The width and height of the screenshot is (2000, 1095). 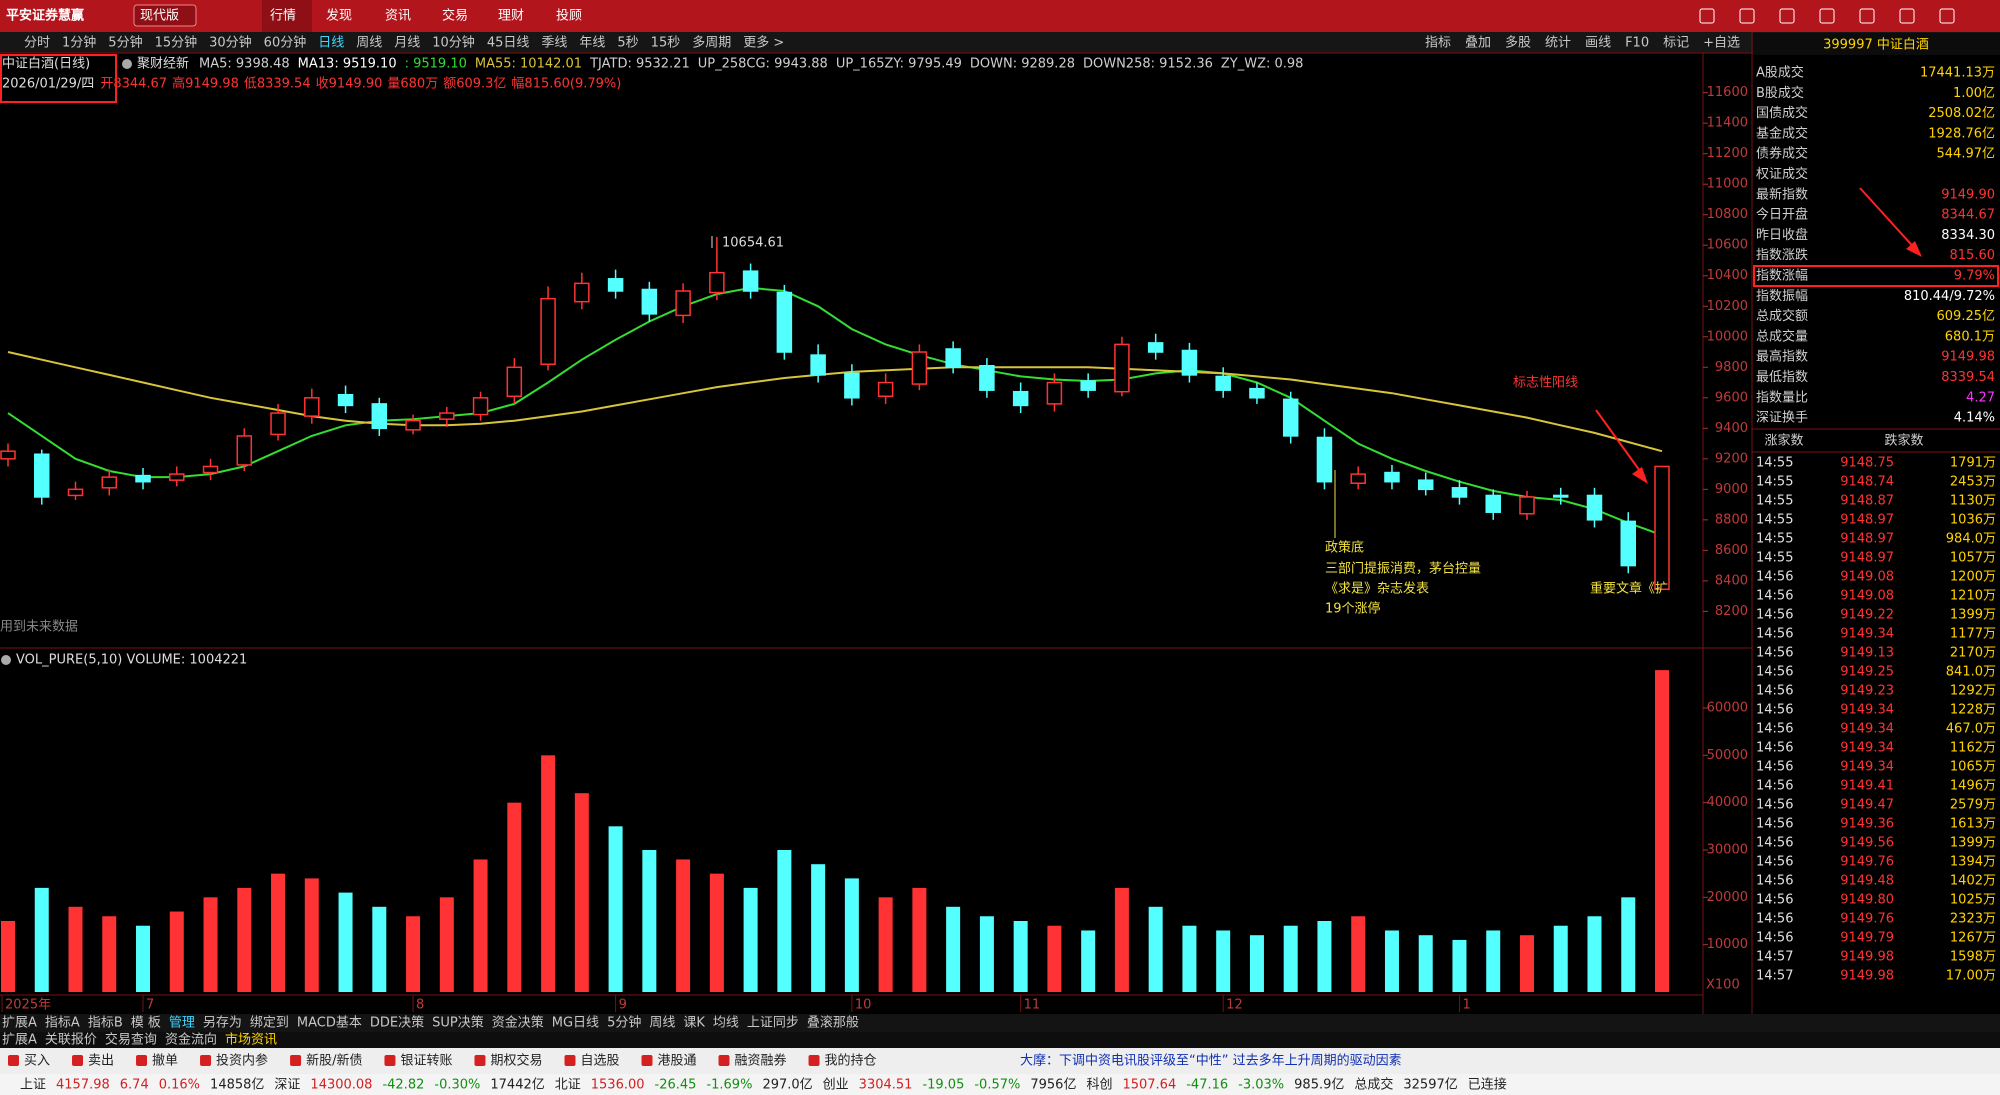 I want to click on bar-quote: 高9149.98, so click(x=205, y=84).